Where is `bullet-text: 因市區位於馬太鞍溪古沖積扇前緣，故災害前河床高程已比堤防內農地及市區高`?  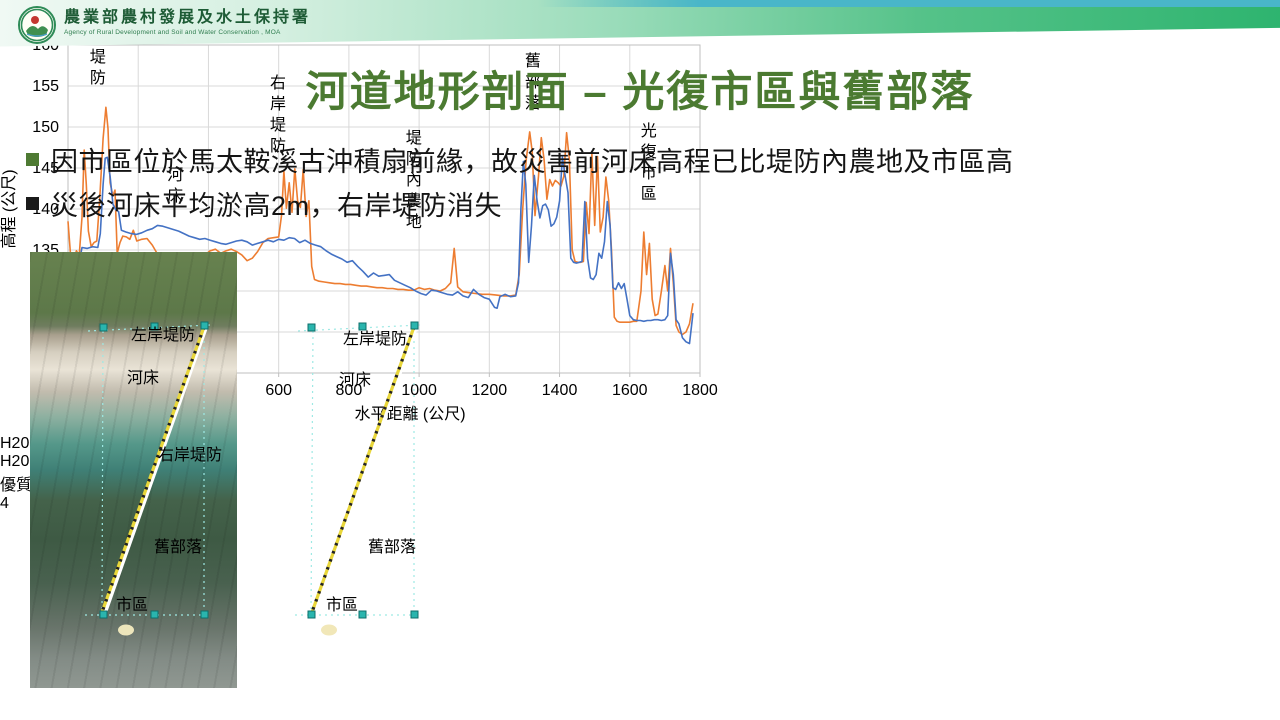
bullet-text: 因市區位於馬太鞍溪古沖積扇前緣，故災害前河床高程已比堤防內農地及市區高 is located at coordinates (532, 162).